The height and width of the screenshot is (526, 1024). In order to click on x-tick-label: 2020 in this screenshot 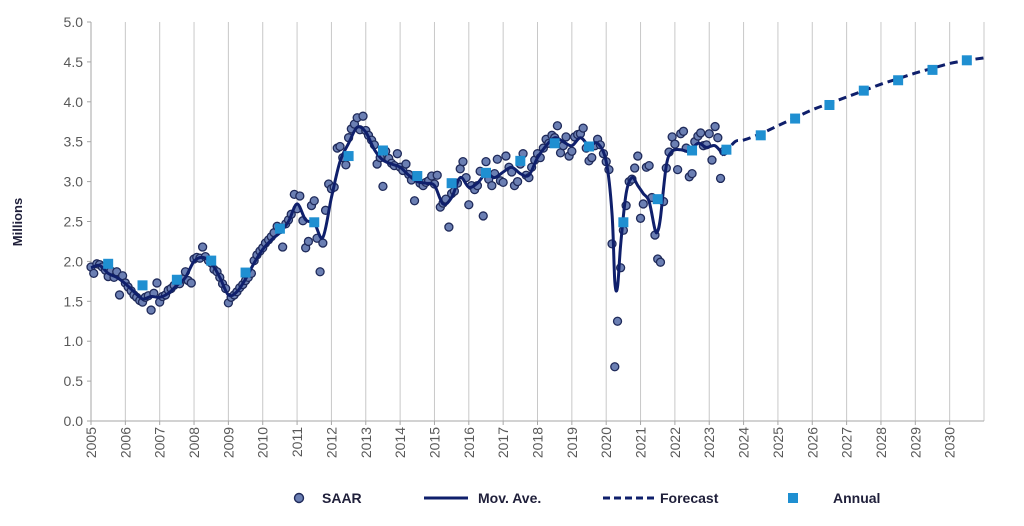, I will do `click(606, 442)`.